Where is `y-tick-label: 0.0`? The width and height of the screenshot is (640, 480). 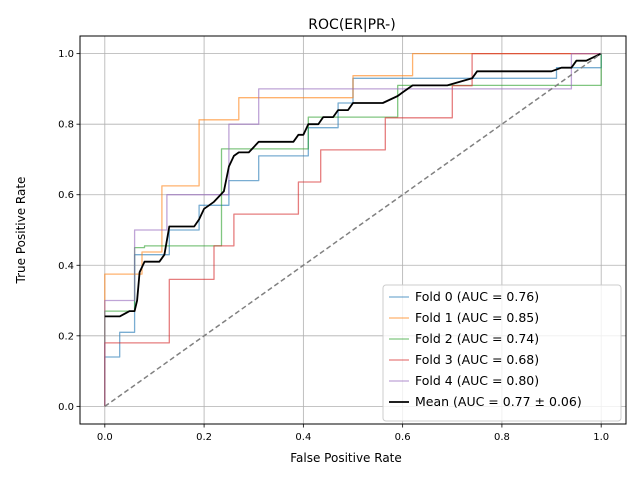 y-tick-label: 0.0 is located at coordinates (66, 407).